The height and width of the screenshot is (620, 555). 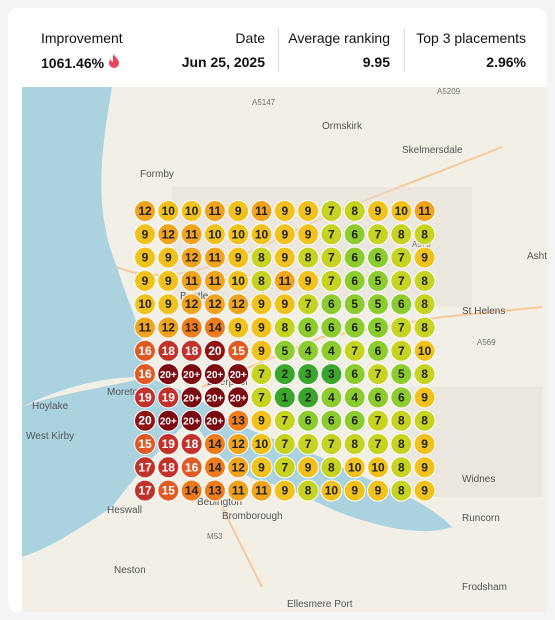 I want to click on divider, so click(x=278, y=50).